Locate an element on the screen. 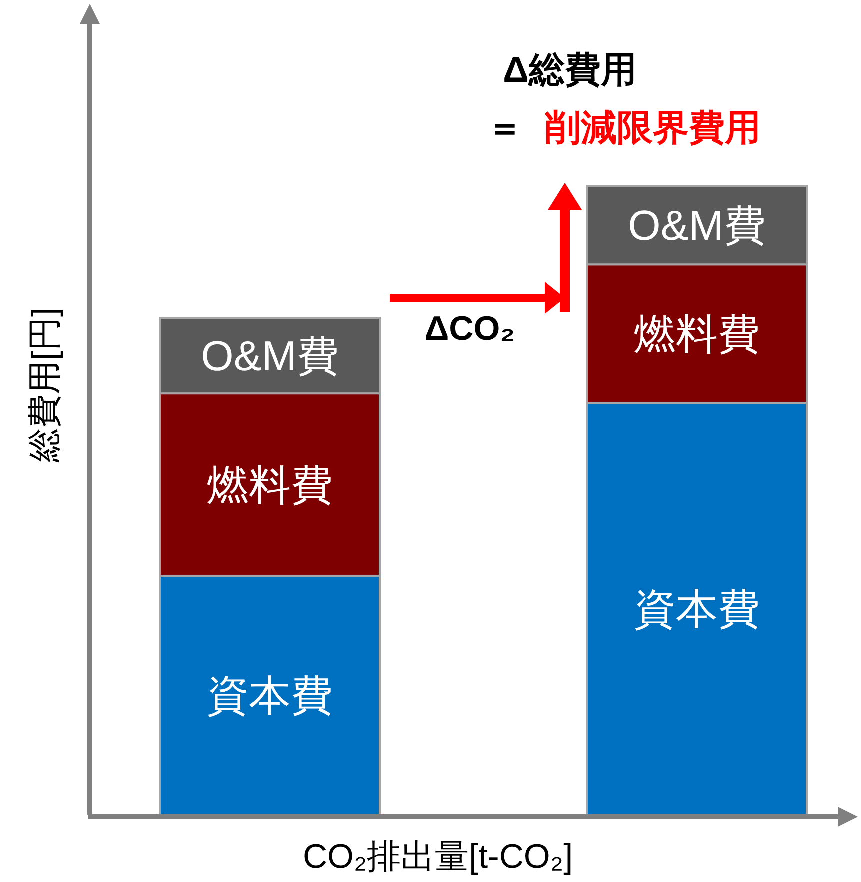 The width and height of the screenshot is (861, 882). text: Δ総費用 is located at coordinates (570, 69).